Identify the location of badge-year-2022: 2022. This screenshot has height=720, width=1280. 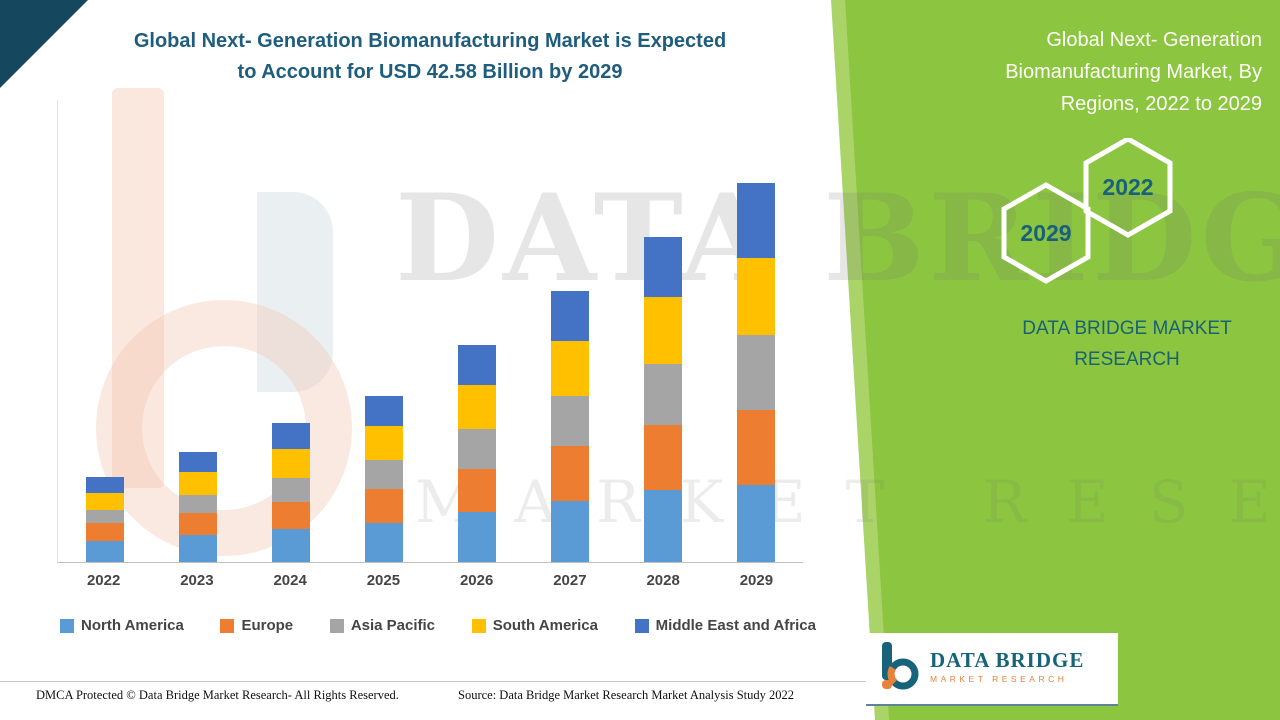
(1127, 187).